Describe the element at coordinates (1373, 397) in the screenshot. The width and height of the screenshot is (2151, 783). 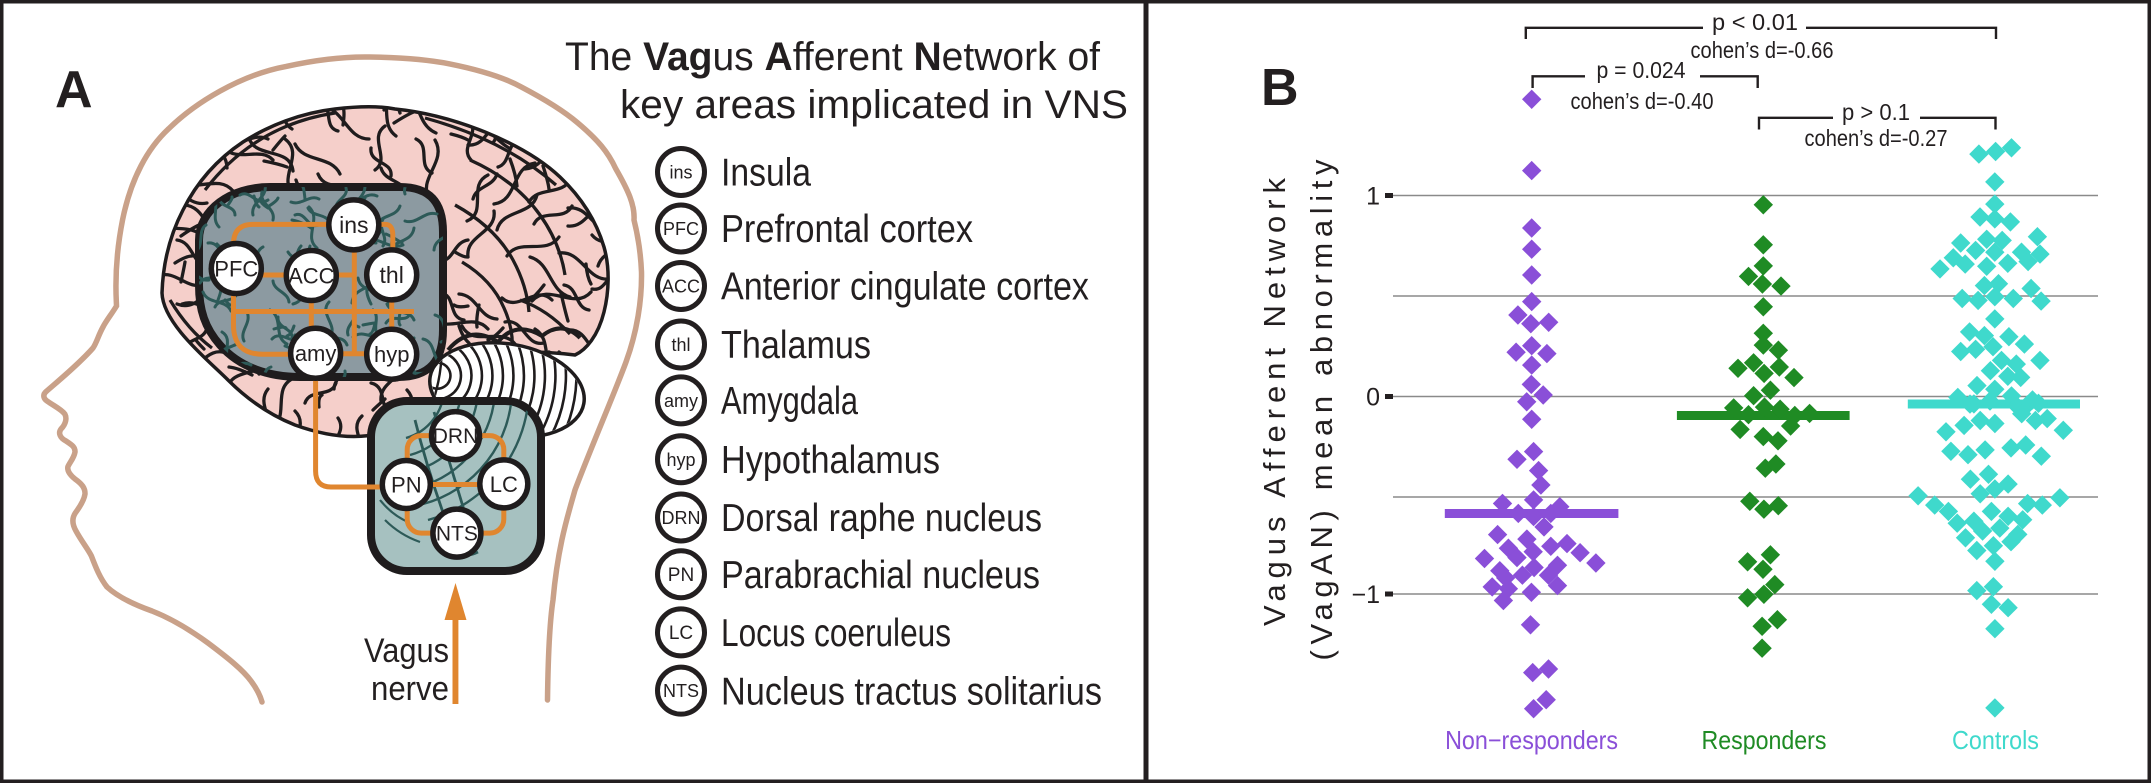
I see `svg-text: 0` at that location.